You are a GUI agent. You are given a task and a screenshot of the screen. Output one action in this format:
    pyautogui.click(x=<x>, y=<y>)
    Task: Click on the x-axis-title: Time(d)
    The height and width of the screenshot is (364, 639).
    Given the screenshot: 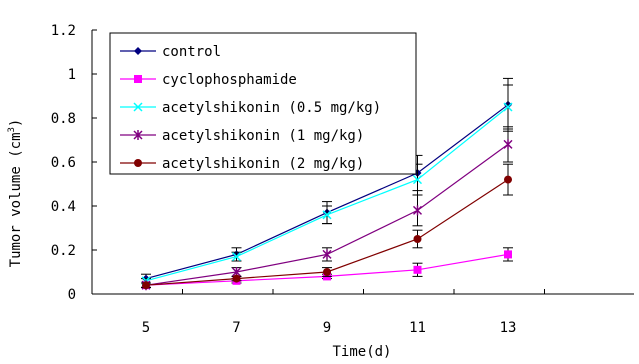 What is the action you would take?
    pyautogui.click(x=361, y=352)
    